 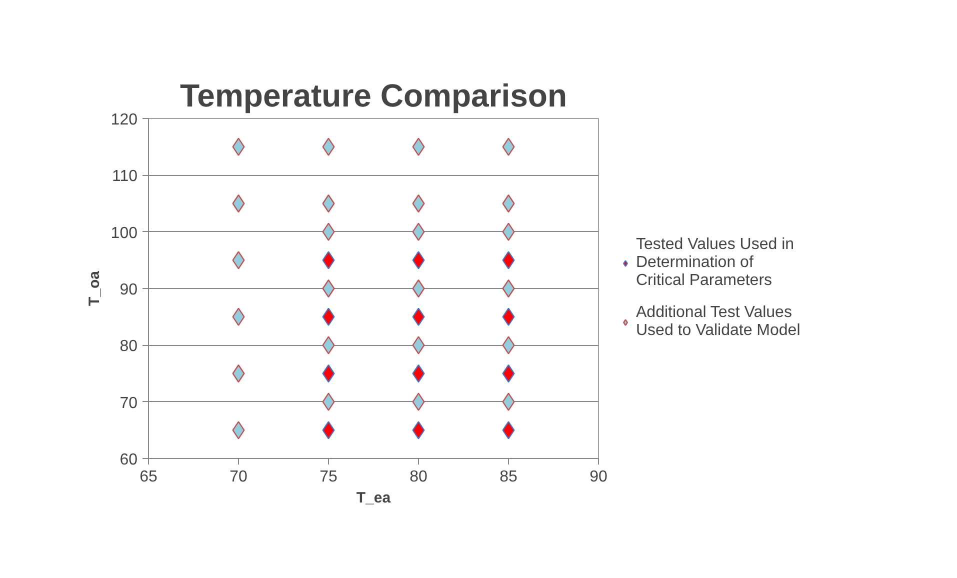 What do you see at coordinates (129, 347) in the screenshot?
I see `y-tick-label: 80` at bounding box center [129, 347].